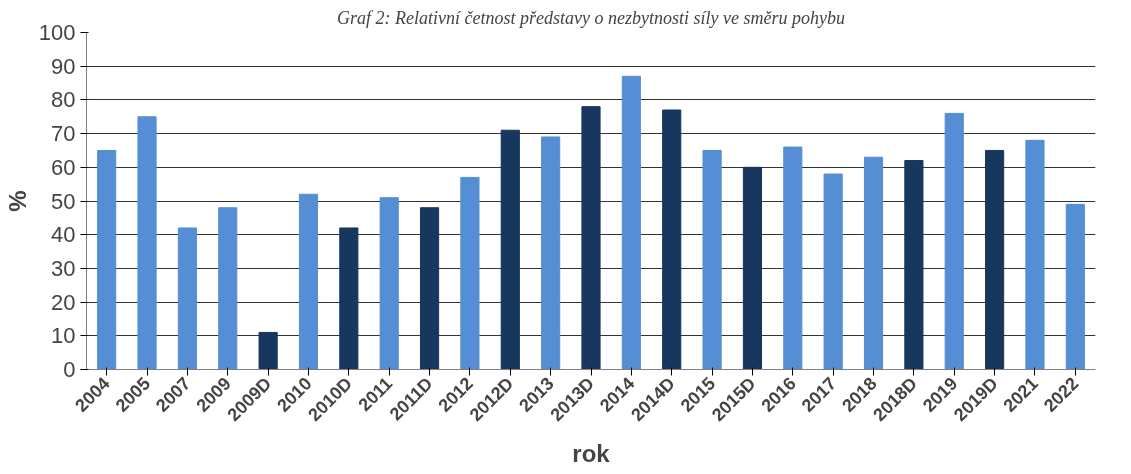 This screenshot has width=1131, height=474. Describe the element at coordinates (57, 32) in the screenshot. I see `y-tick-label: 100` at that location.